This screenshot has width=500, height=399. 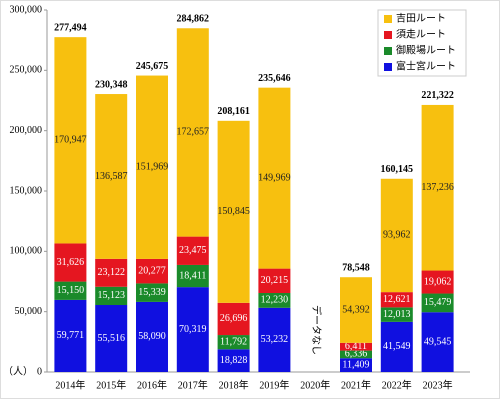 I want to click on value-label: 41,549, so click(x=397, y=346).